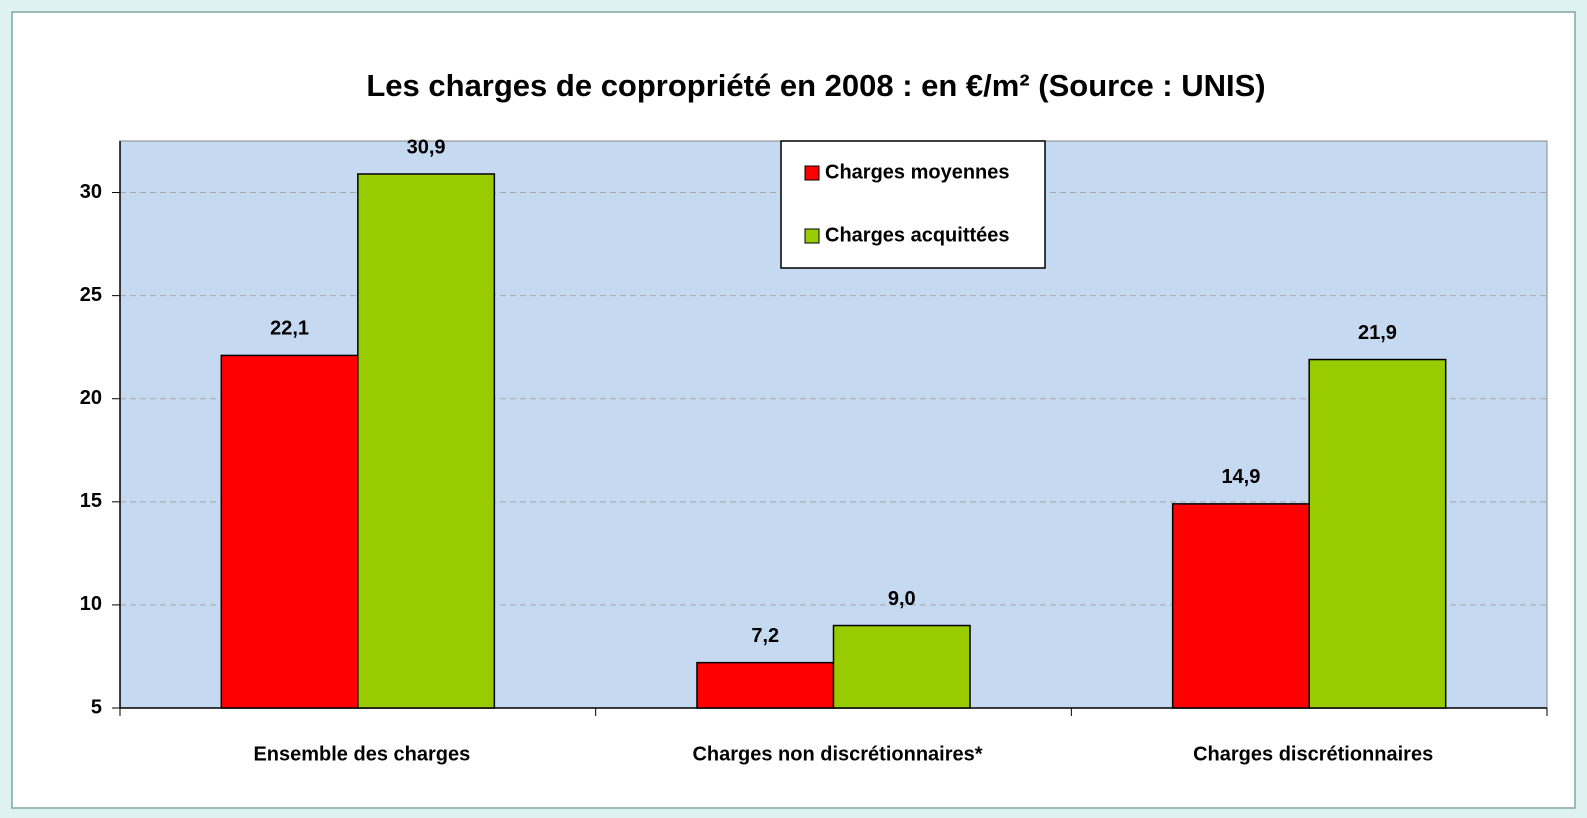  Describe the element at coordinates (1377, 333) in the screenshot. I see `data-label: 21,9` at that location.